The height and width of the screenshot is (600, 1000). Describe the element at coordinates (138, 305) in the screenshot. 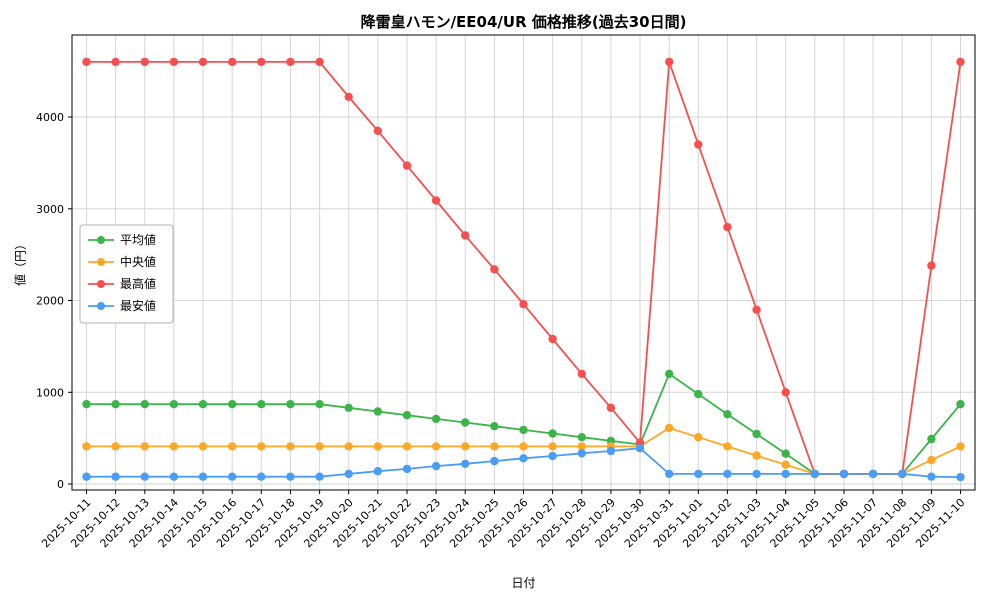

I see `legend-label-min: 最安値` at that location.